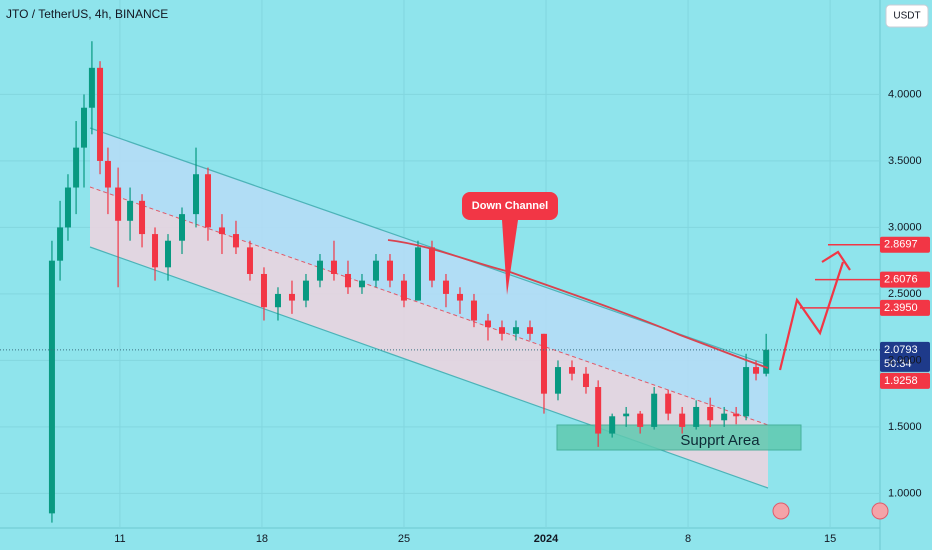 This screenshot has width=932, height=550. What do you see at coordinates (901, 280) in the screenshot?
I see `price-tag-text: 2.6076` at bounding box center [901, 280].